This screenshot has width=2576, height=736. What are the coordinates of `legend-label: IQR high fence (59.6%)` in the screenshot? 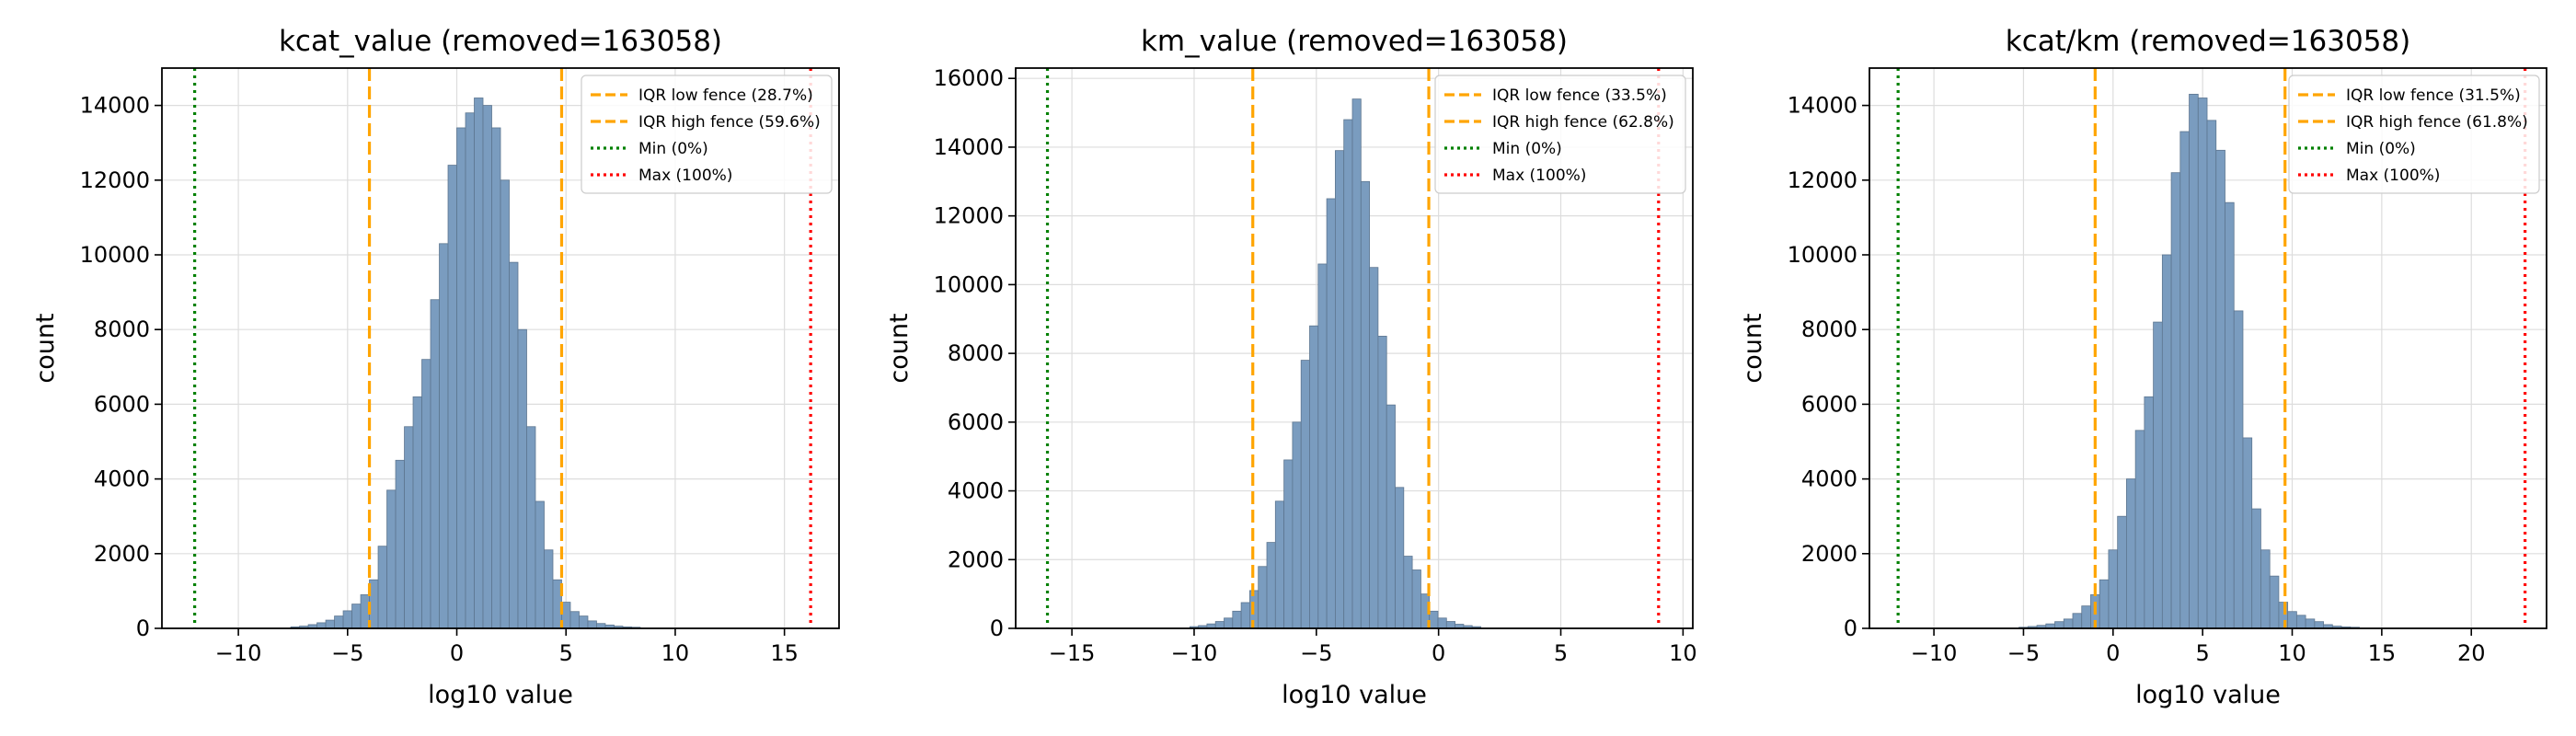 It's located at (729, 122).